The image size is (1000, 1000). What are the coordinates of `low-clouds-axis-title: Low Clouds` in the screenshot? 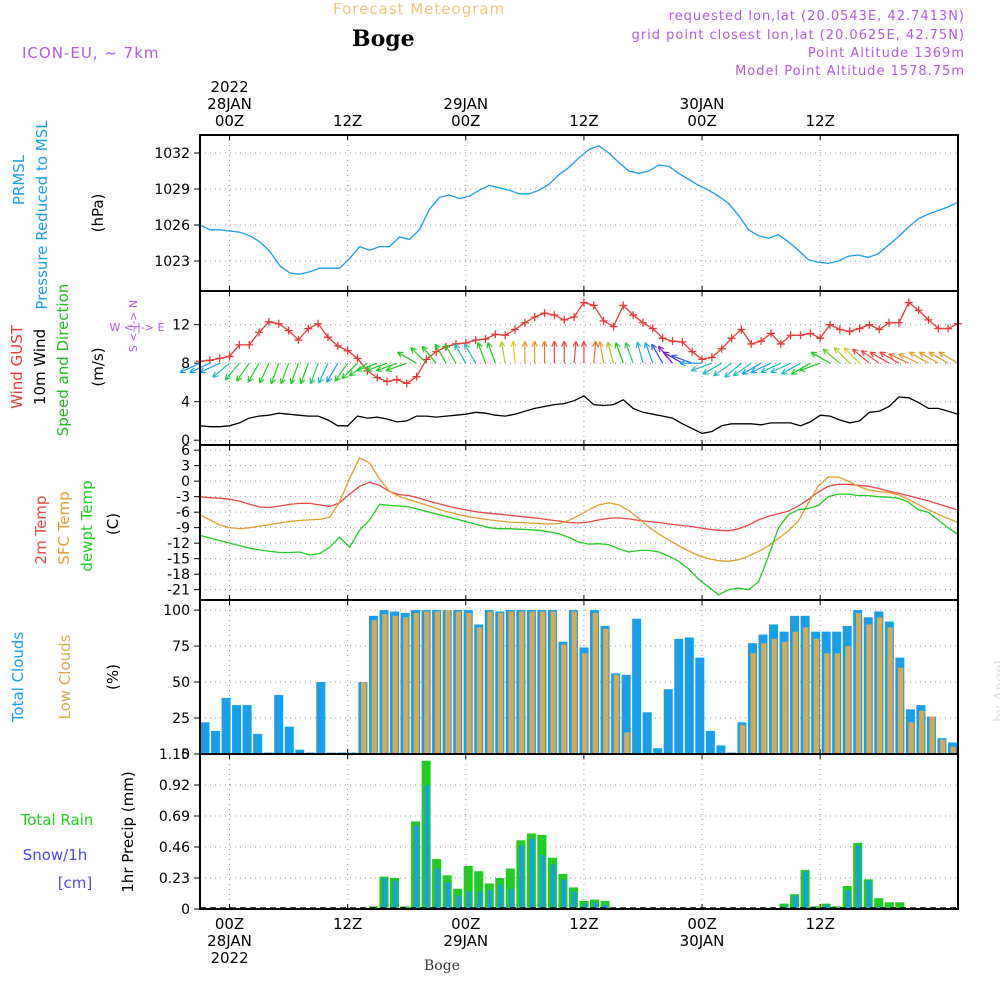 It's located at (65, 676).